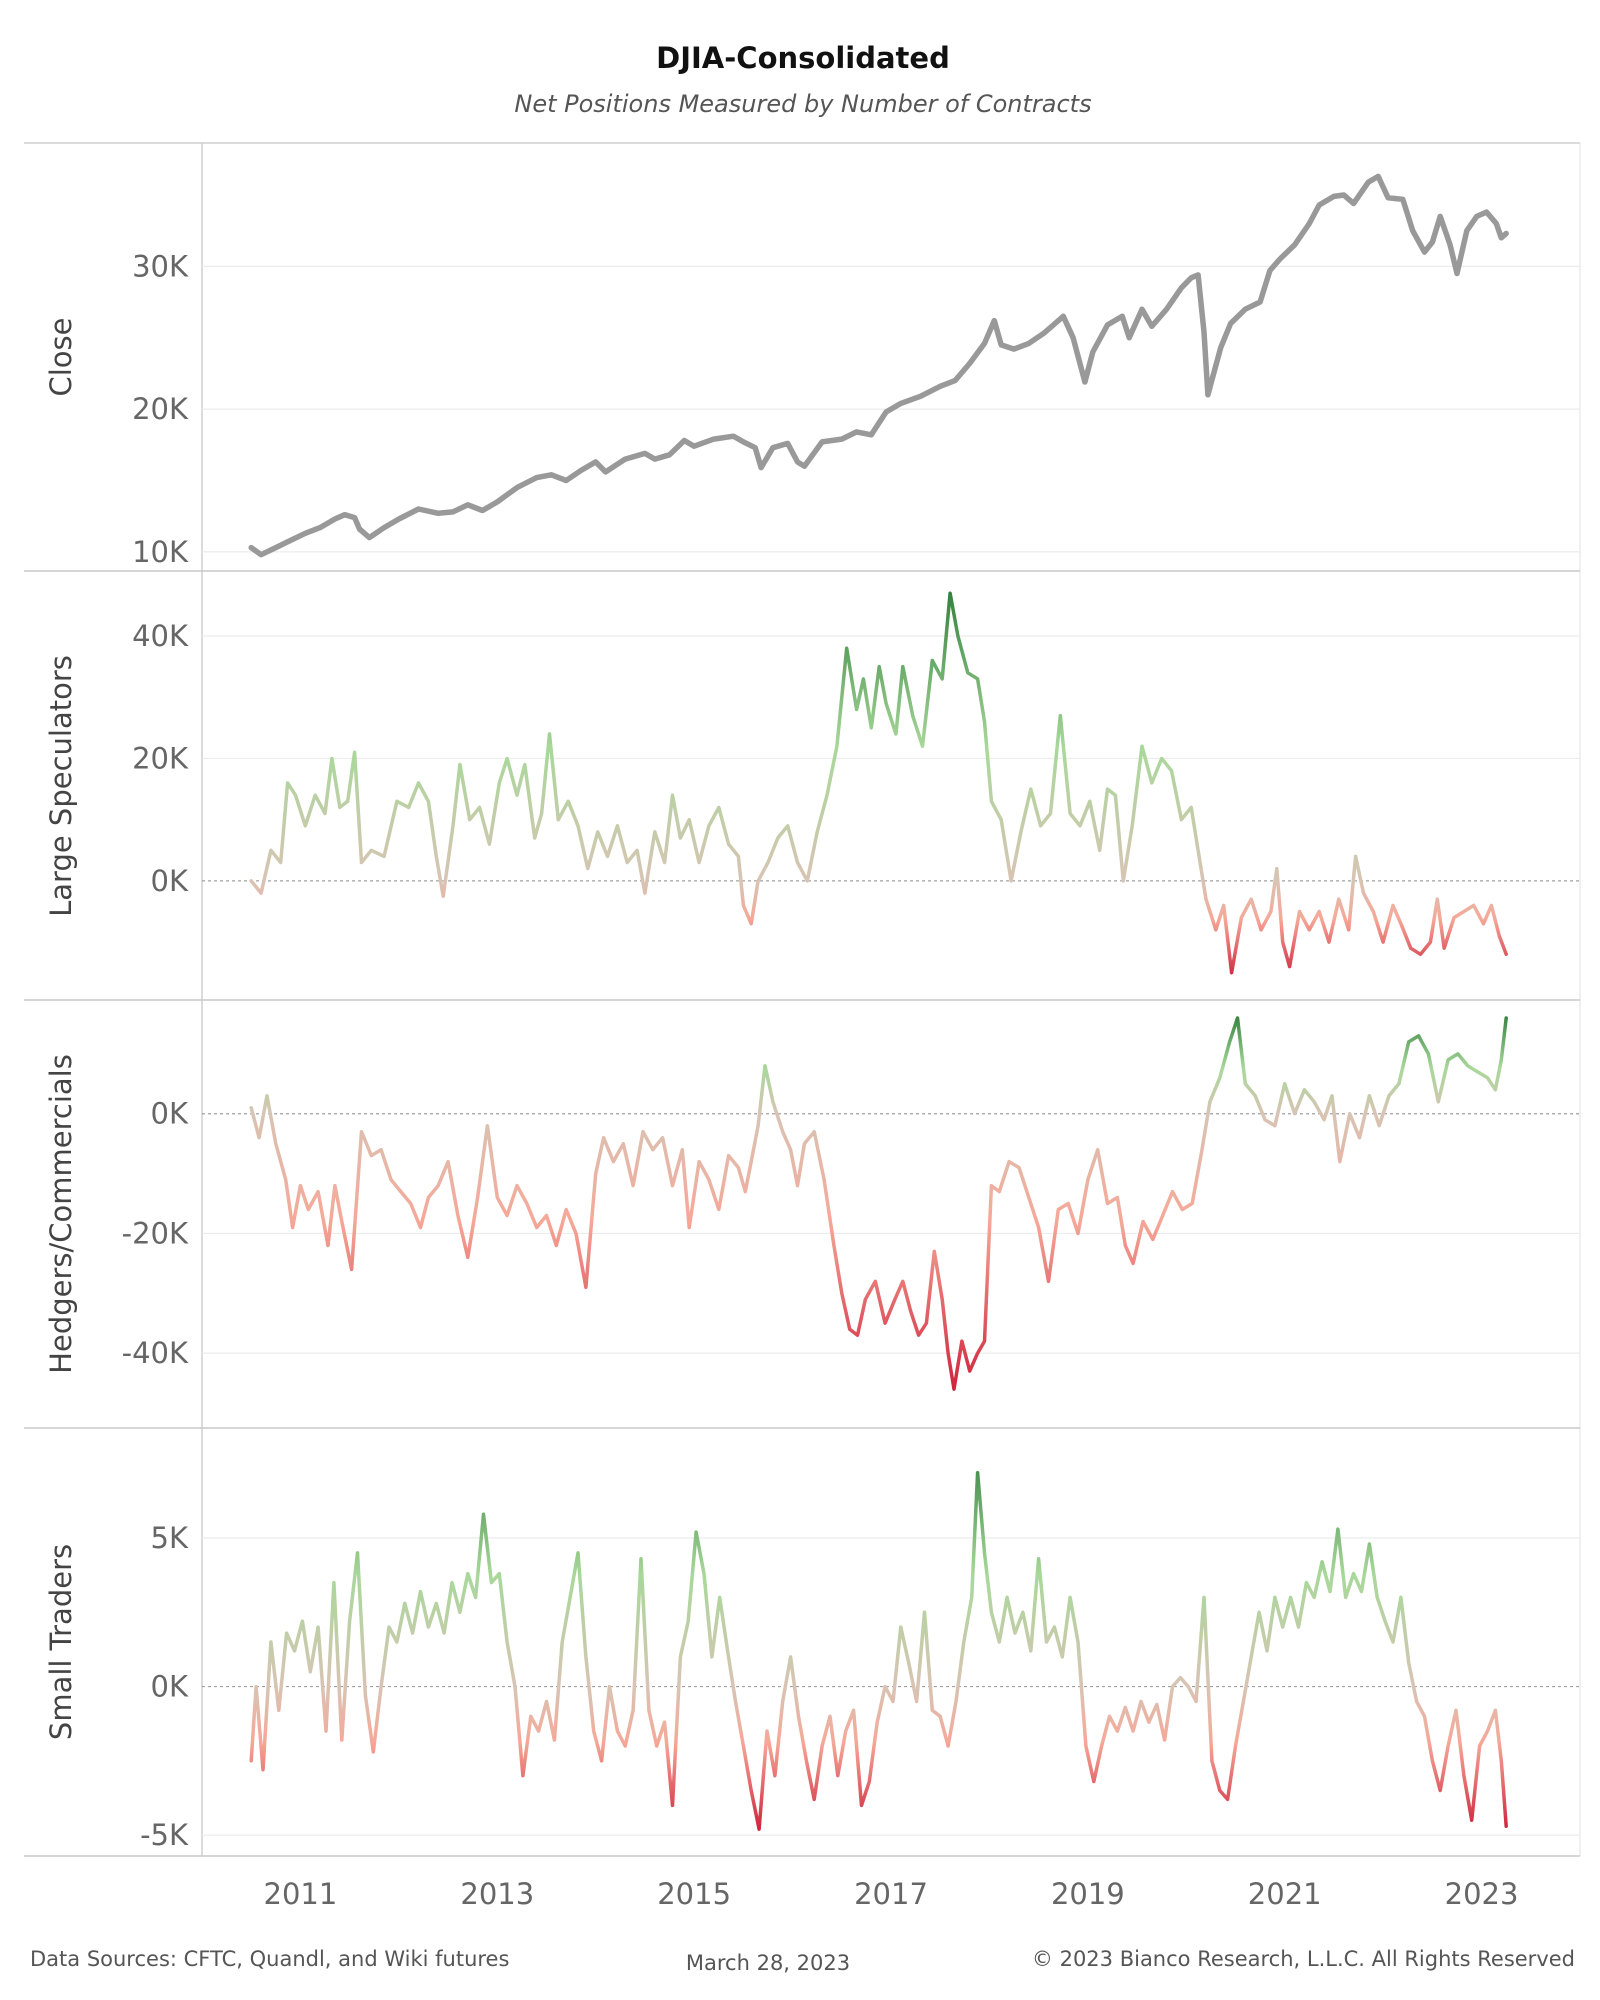  What do you see at coordinates (1285, 1894) in the screenshot?
I see `x-tick-label: 2021` at bounding box center [1285, 1894].